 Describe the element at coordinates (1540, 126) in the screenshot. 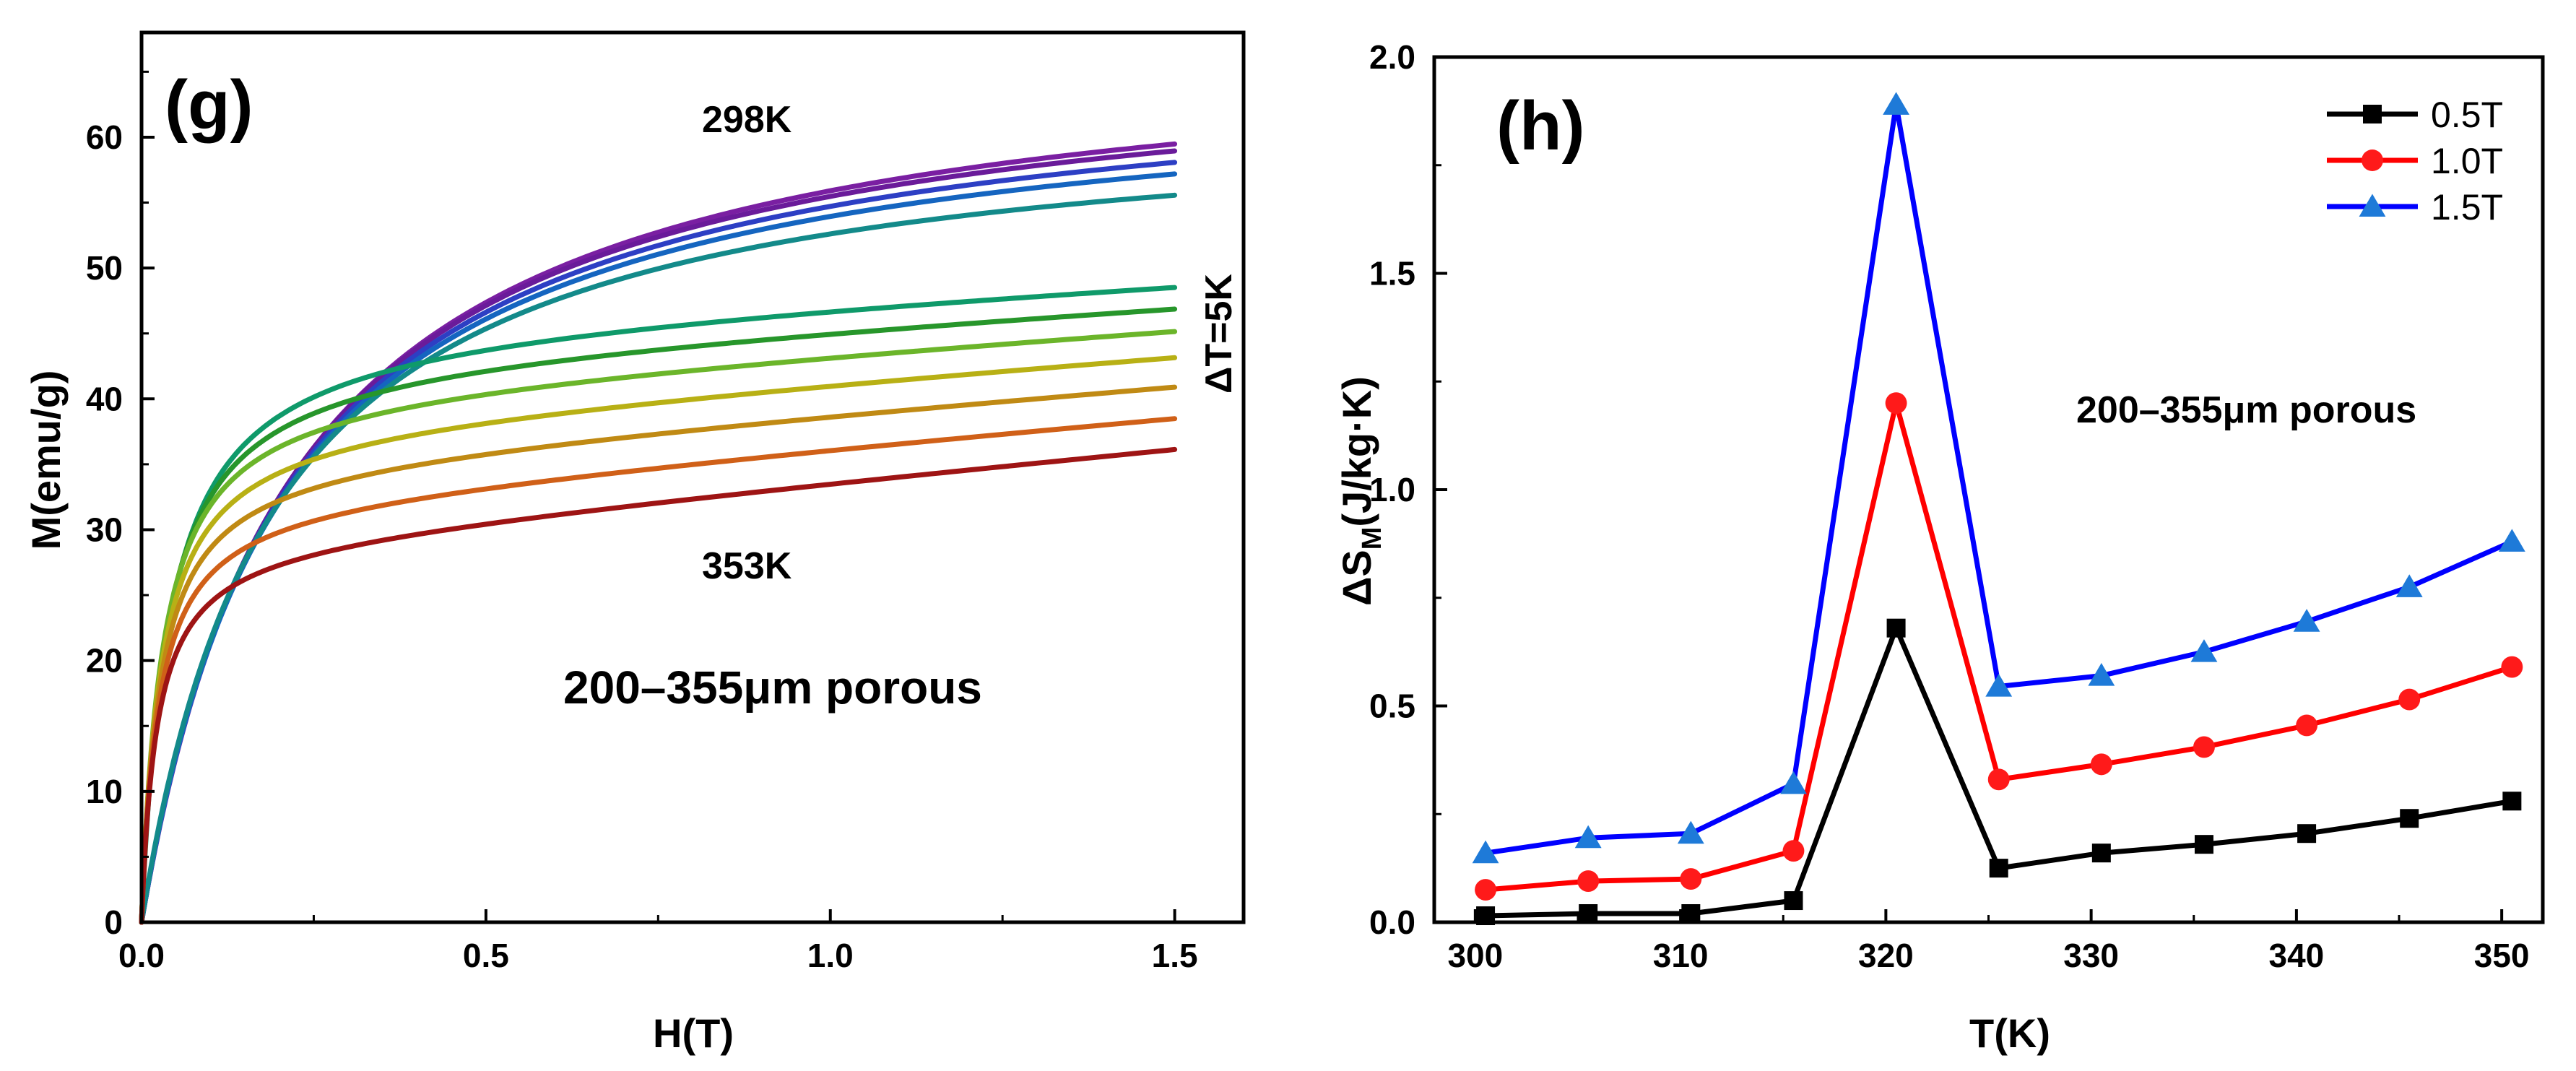

I see `h-panel-label: (h)` at that location.